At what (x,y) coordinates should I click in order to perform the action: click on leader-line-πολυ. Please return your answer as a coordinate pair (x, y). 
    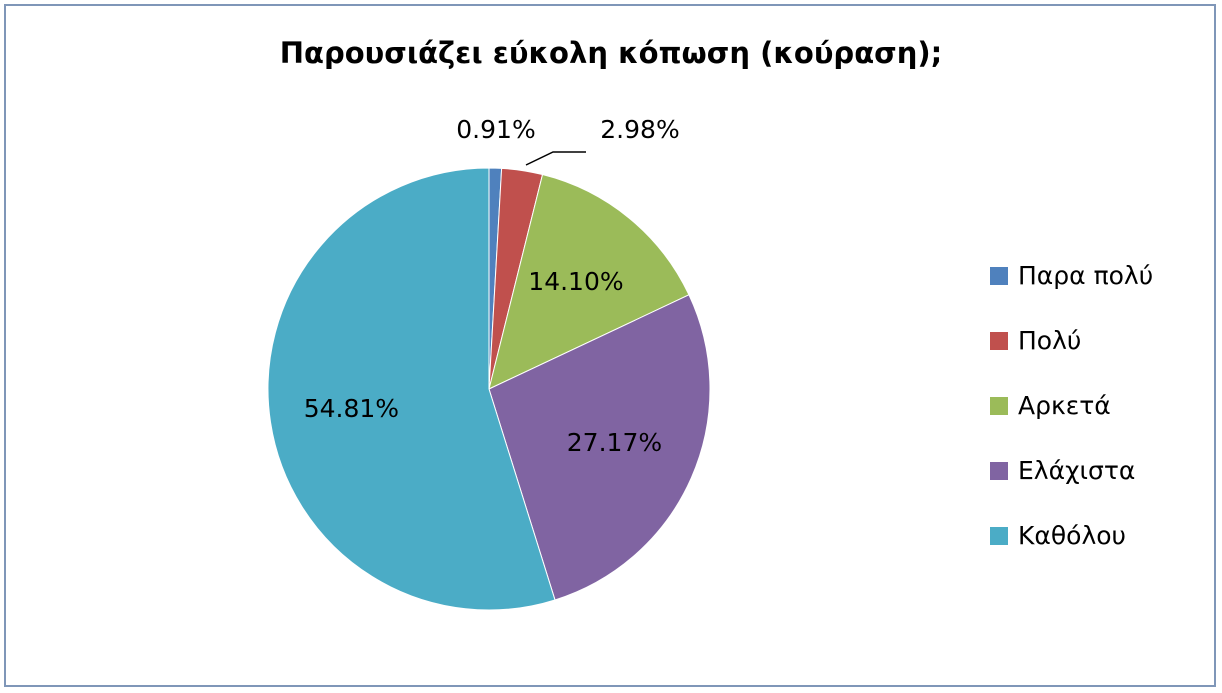
    Looking at the image, I should click on (555, 158).